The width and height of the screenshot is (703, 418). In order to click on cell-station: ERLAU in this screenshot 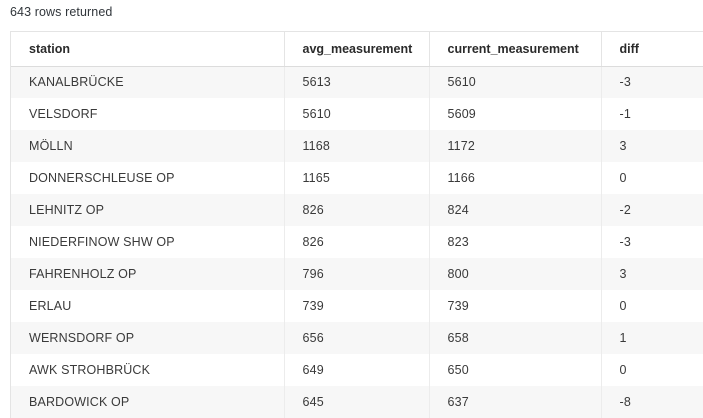, I will do `click(148, 306)`.